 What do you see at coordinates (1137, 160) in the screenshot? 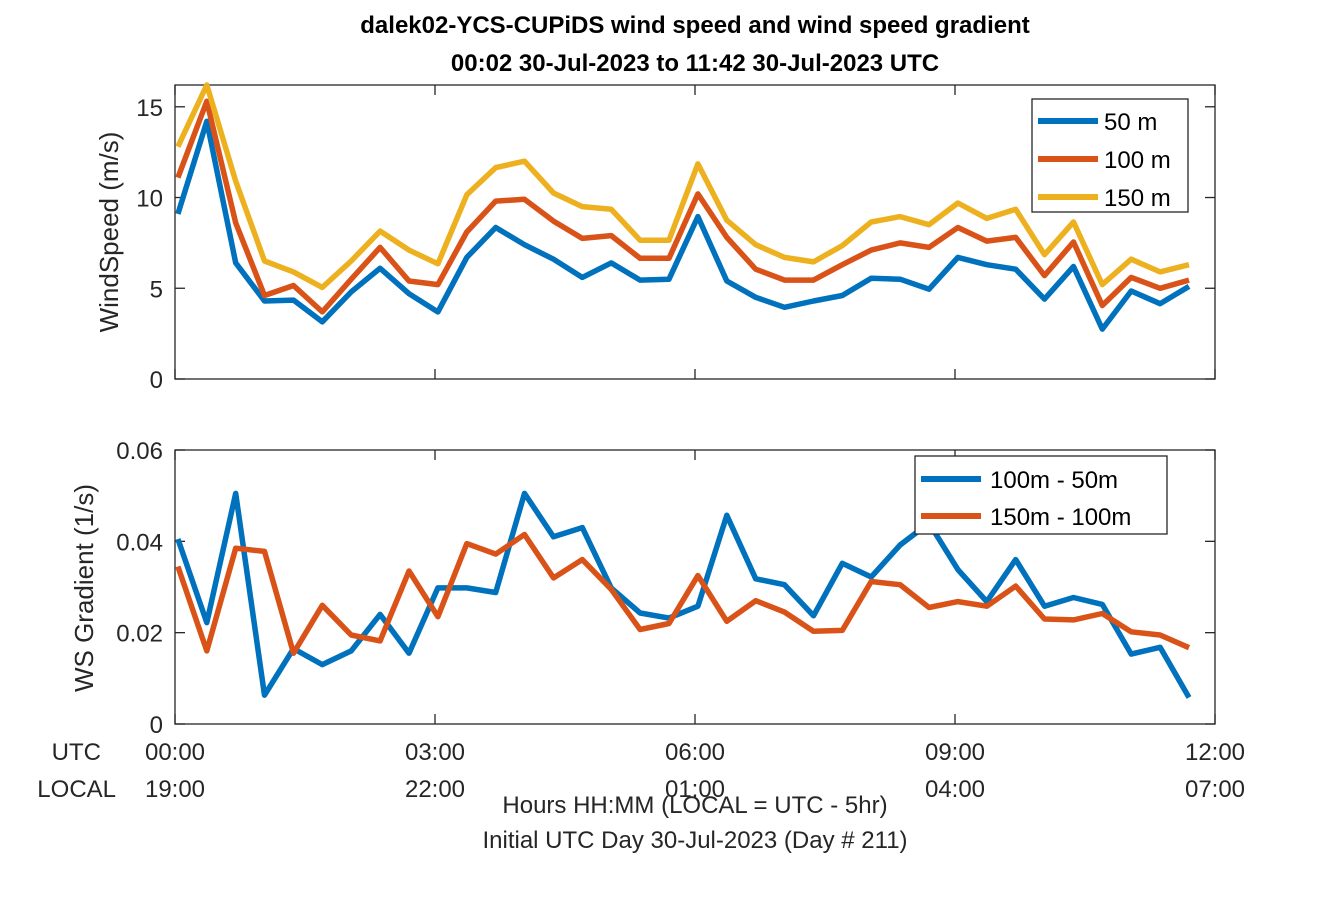
I see `wind-speed-legend-label-2: 100 m` at bounding box center [1137, 160].